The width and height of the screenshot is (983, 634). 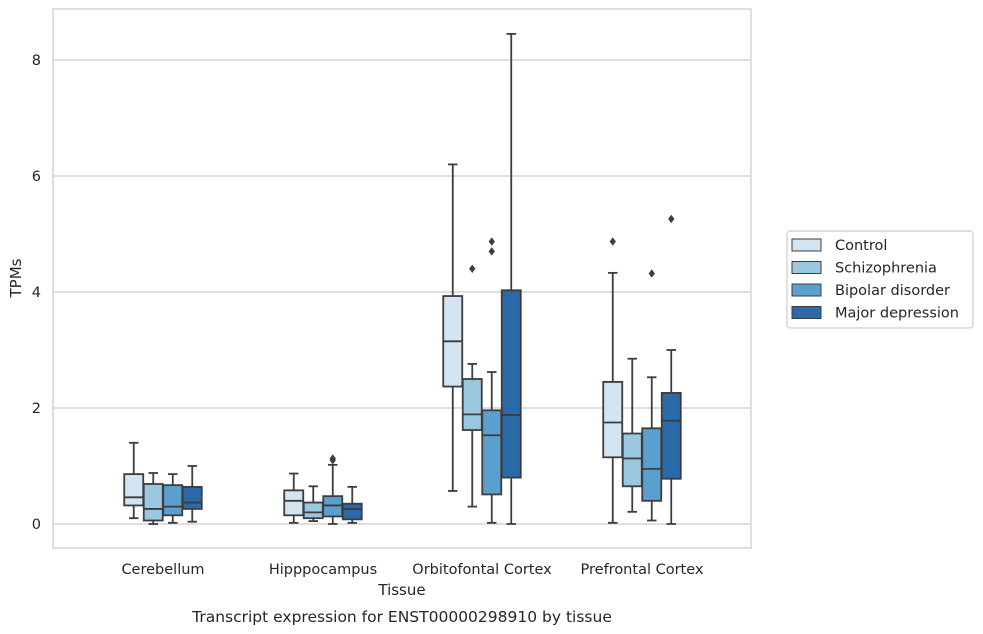 What do you see at coordinates (16, 278) in the screenshot?
I see `y-axis-label: TPMs` at bounding box center [16, 278].